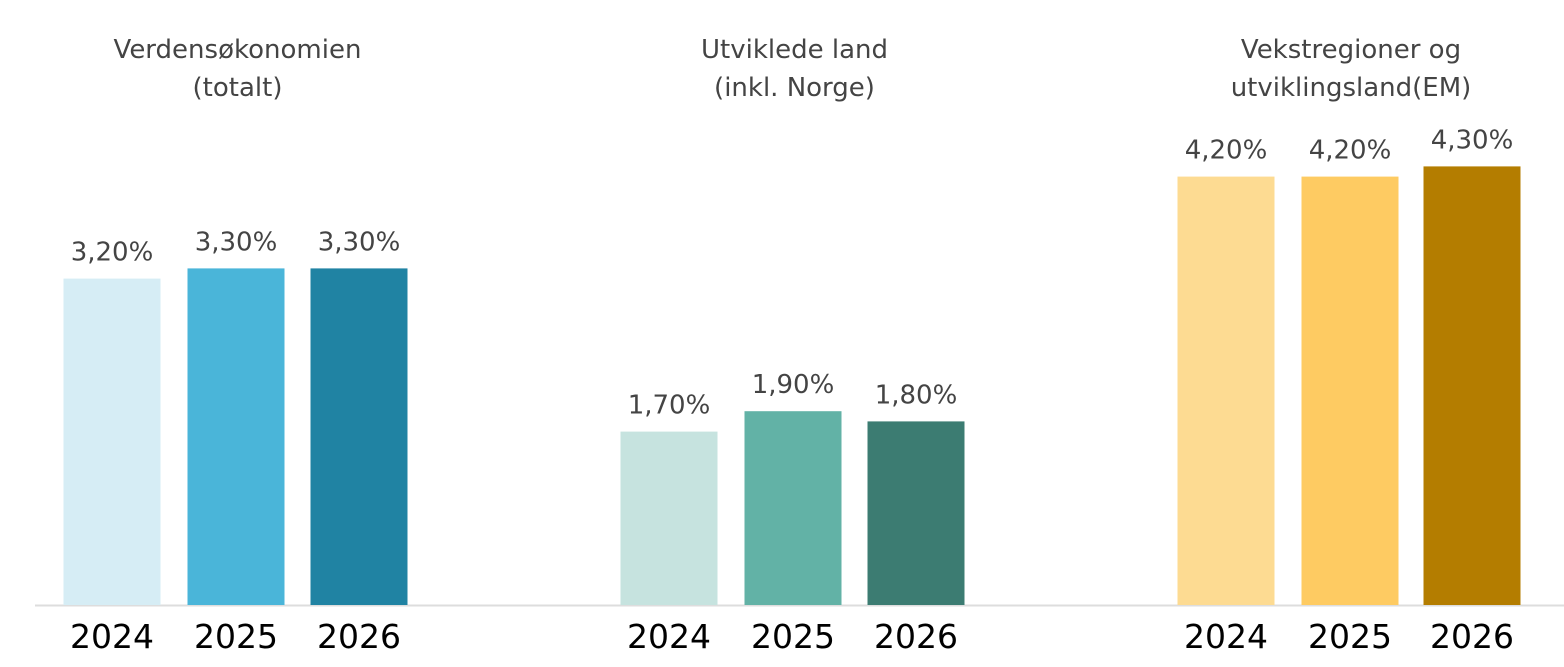 The height and width of the screenshot is (667, 1564). Describe the element at coordinates (916, 395) in the screenshot. I see `data-label: 1,80%` at that location.